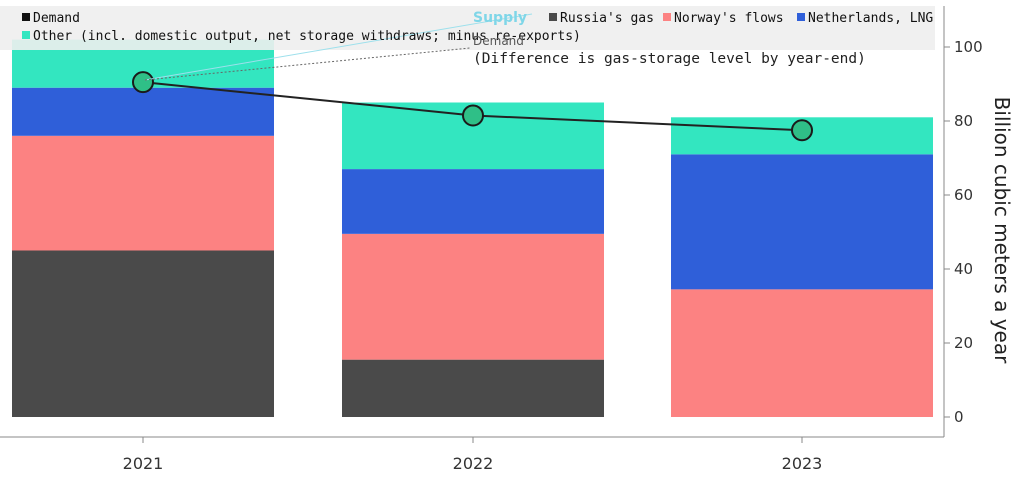 The image size is (1017, 478). What do you see at coordinates (963, 195) in the screenshot?
I see `y-tick-label-60: 60` at bounding box center [963, 195].